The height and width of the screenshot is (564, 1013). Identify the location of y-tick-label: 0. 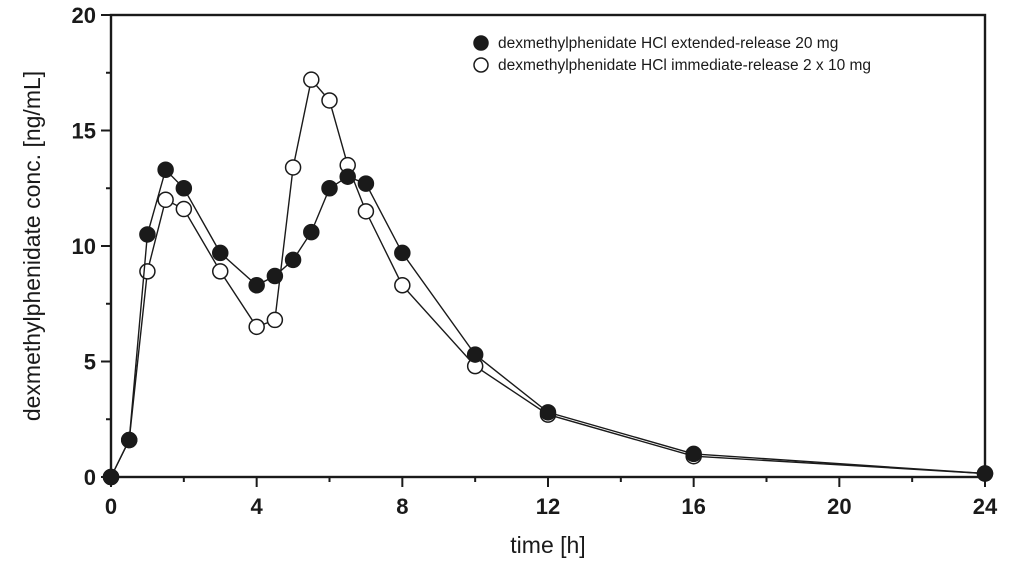
(90, 477).